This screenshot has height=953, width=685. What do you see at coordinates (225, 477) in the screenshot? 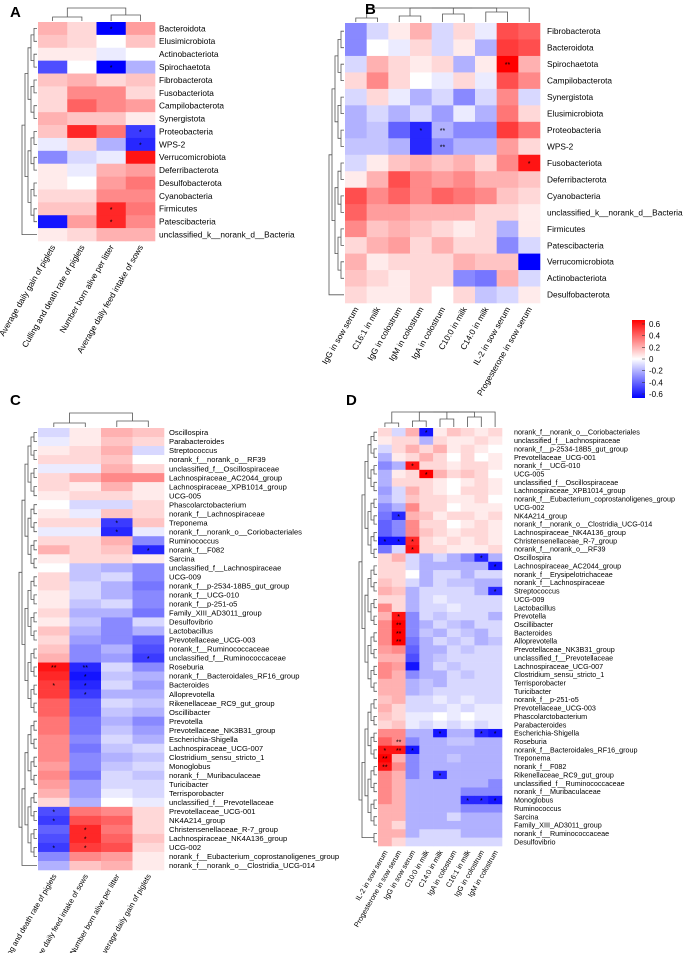
I see `row-label: Lachnospiraceae_AC2044_group` at bounding box center [225, 477].